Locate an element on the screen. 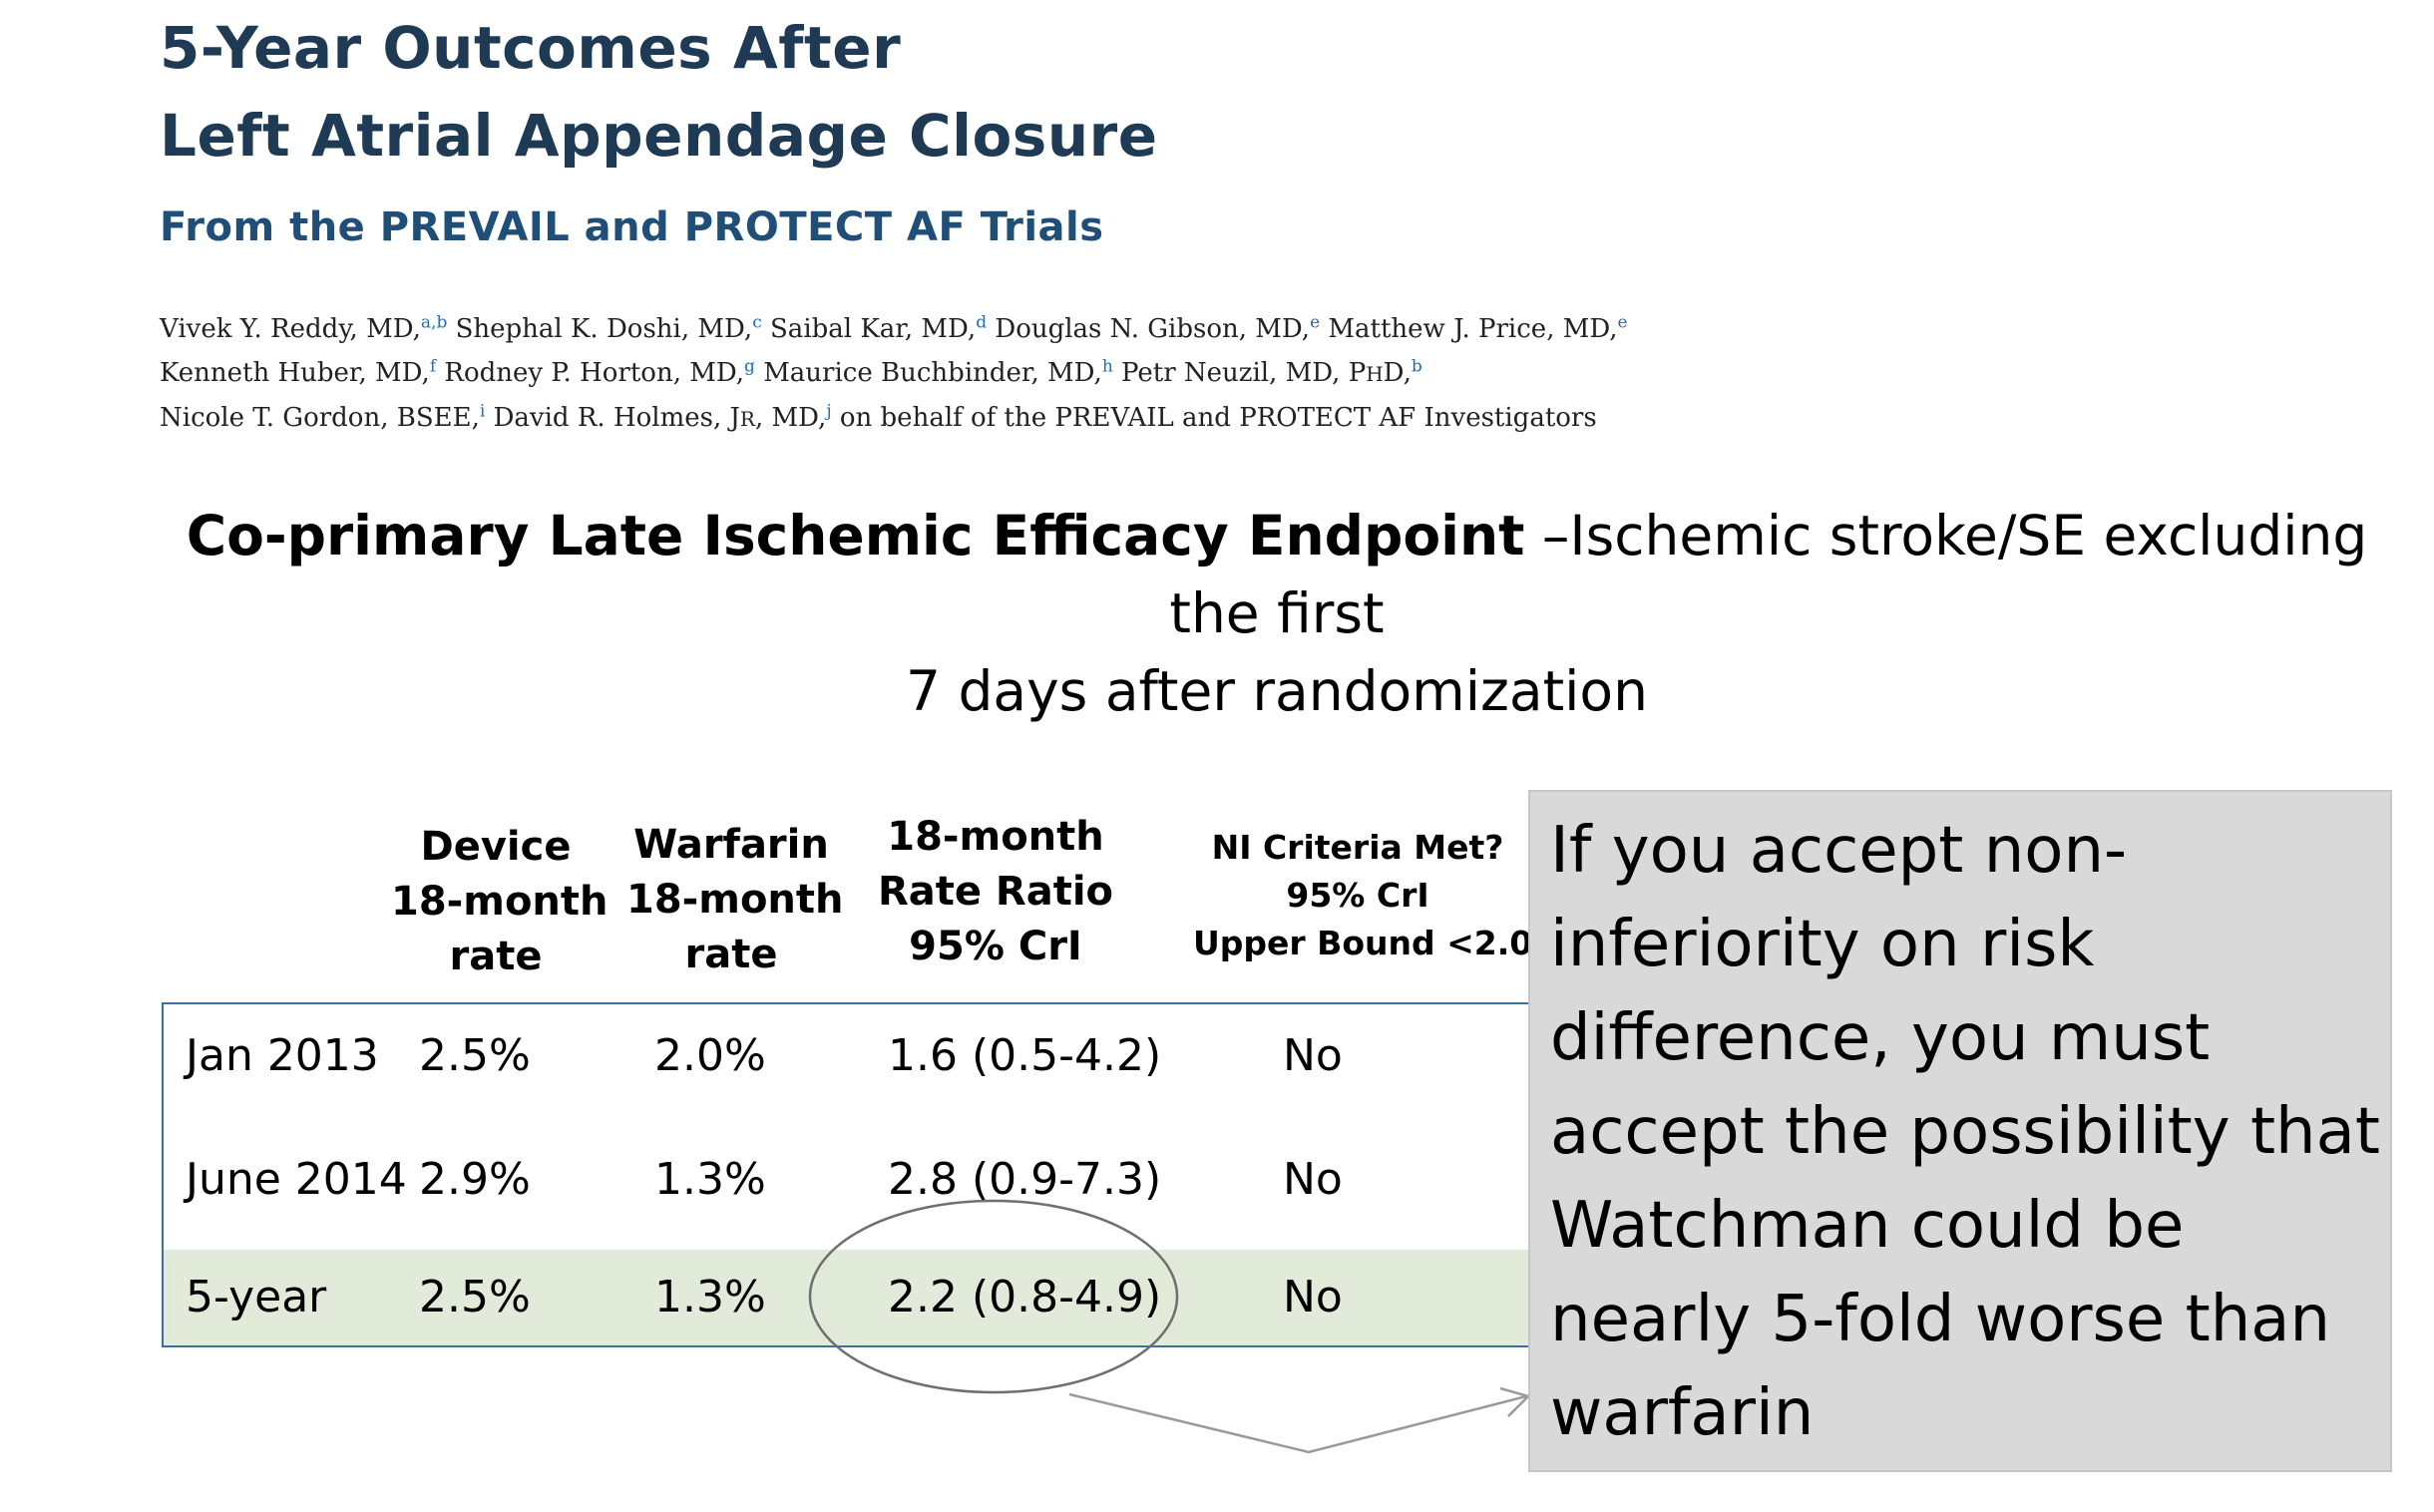 Image resolution: width=2434 pixels, height=1512 pixels. article-subtitle: From the PREVAIL and PROTECT AF Trials is located at coordinates (632, 227).